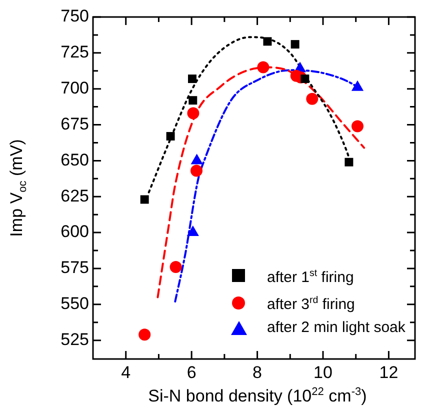 Image resolution: width=422 pixels, height=419 pixels. What do you see at coordinates (74, 232) in the screenshot?
I see `y-tick-label: 600` at bounding box center [74, 232].